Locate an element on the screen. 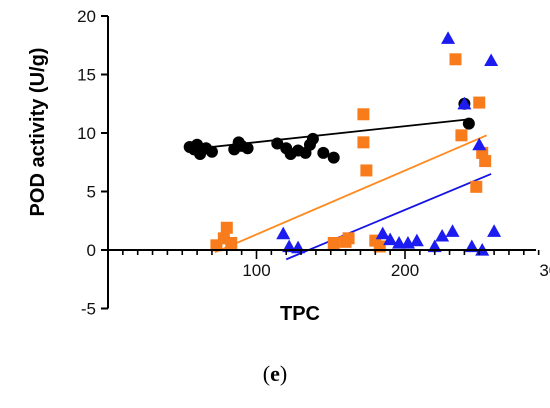 The width and height of the screenshot is (550, 408). panel-label: (e) is located at coordinates (275, 373).